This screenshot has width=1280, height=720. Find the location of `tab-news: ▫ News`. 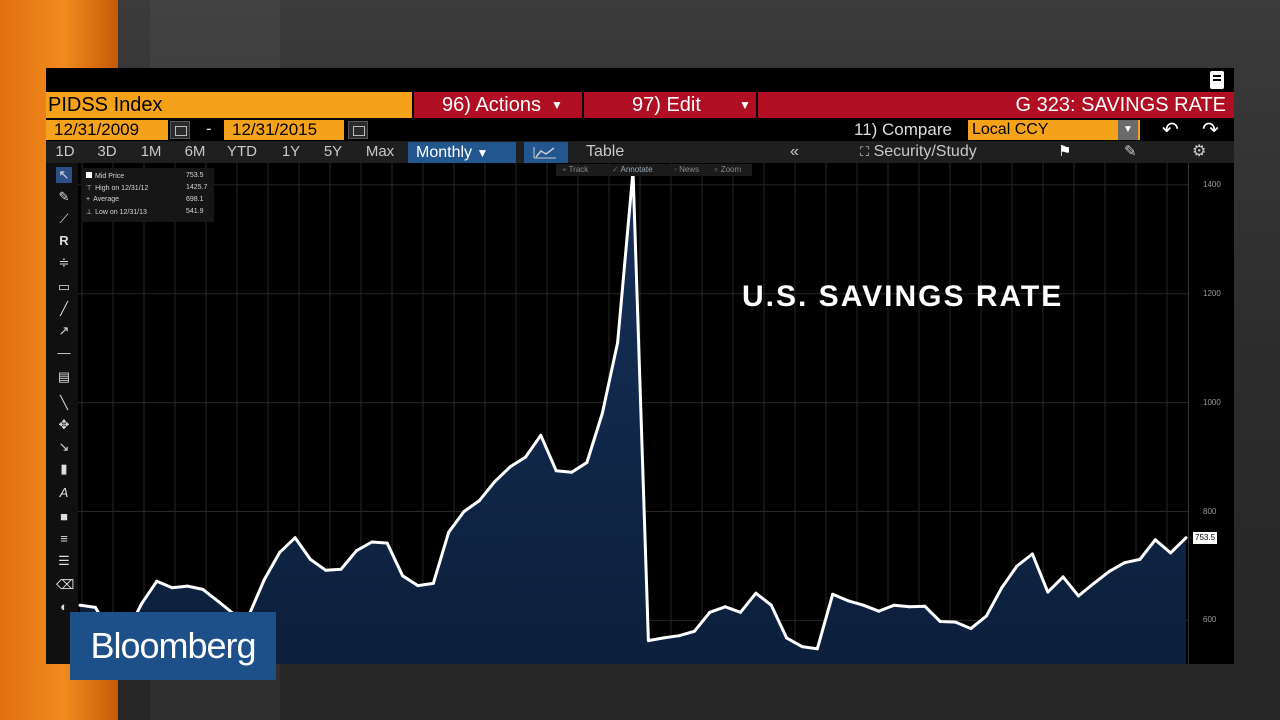

tab-news: ▫ News is located at coordinates (687, 169).